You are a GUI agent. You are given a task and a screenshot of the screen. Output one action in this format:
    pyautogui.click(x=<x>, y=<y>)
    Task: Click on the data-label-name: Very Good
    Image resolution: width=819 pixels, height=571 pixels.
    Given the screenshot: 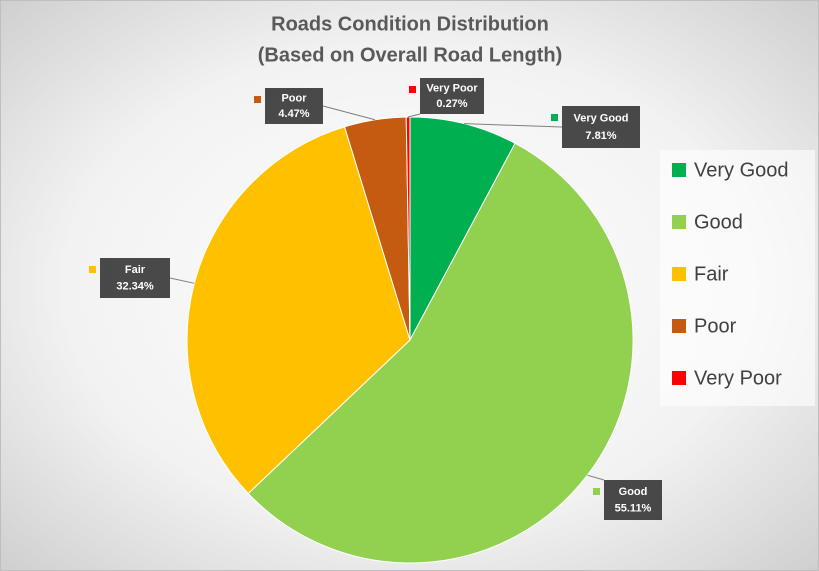 What is the action you would take?
    pyautogui.click(x=600, y=119)
    